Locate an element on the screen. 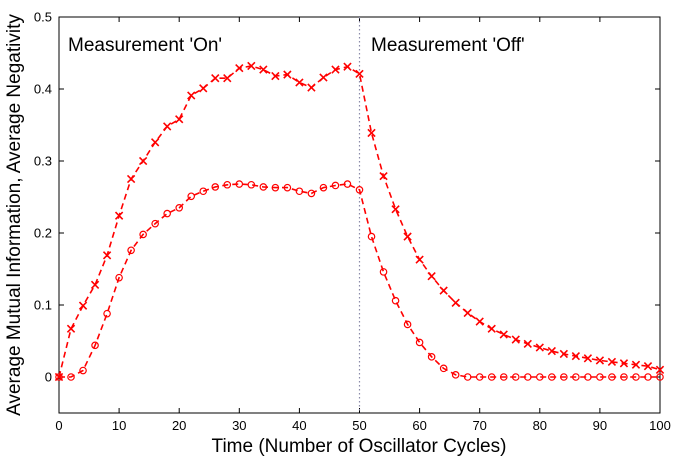  y-tick-label: 0.2 is located at coordinates (43, 233).